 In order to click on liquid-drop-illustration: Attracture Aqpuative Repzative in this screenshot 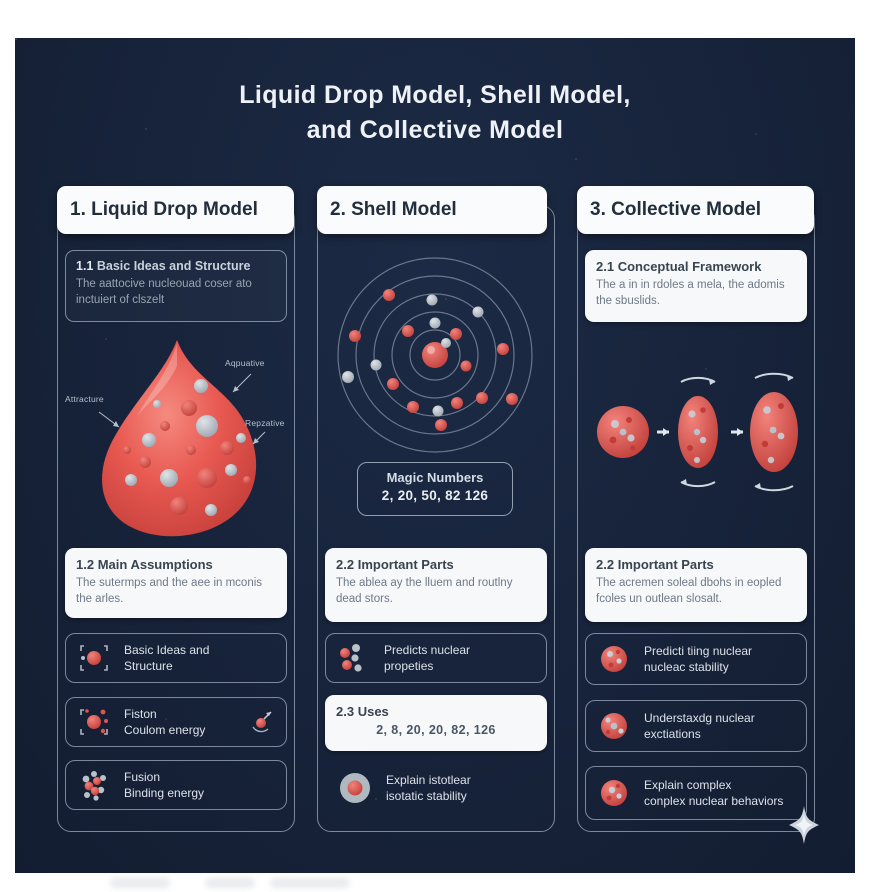, I will do `click(176, 436)`.